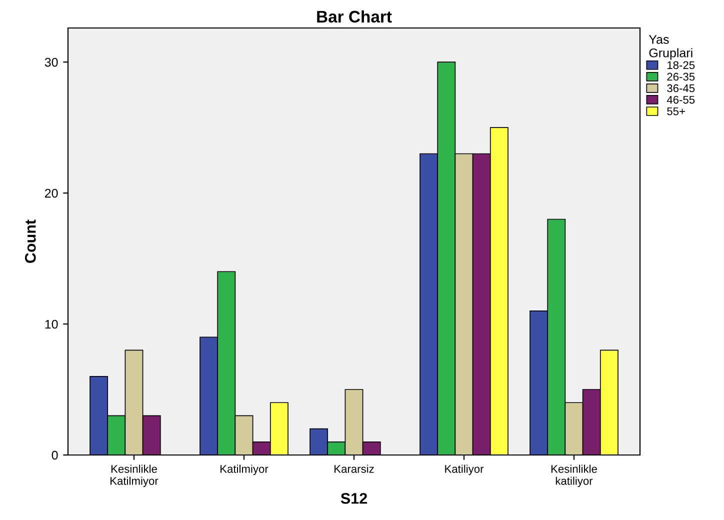  Describe the element at coordinates (30, 241) in the screenshot. I see `y-axis-title: Count` at that location.